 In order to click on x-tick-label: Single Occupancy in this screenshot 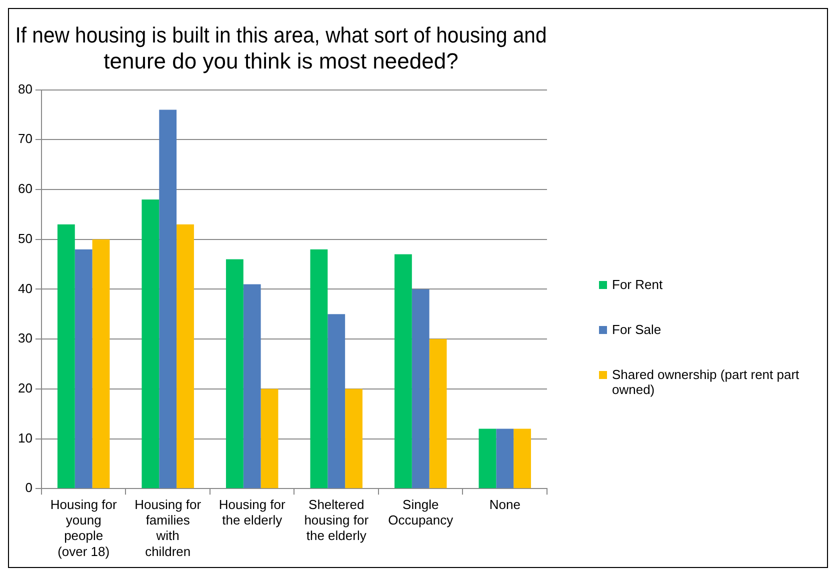, I will do `click(421, 512)`.